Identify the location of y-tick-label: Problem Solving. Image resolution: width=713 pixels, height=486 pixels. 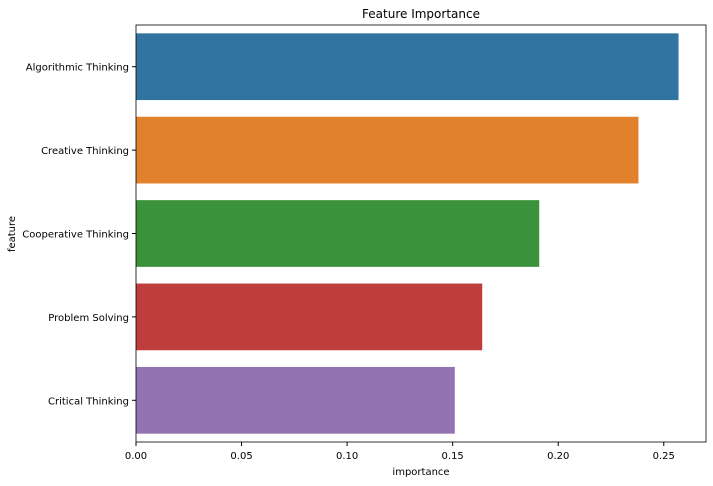
(88, 318).